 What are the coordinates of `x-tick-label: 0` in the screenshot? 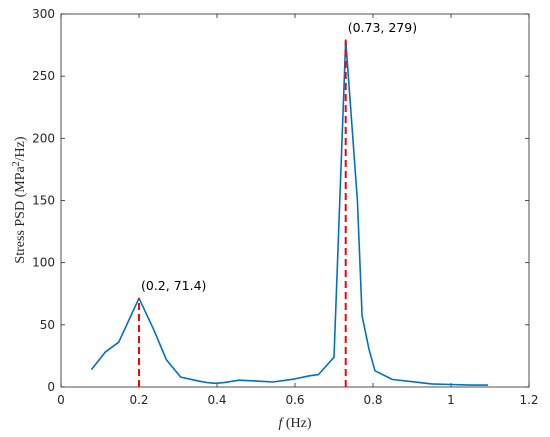 It's located at (61, 400).